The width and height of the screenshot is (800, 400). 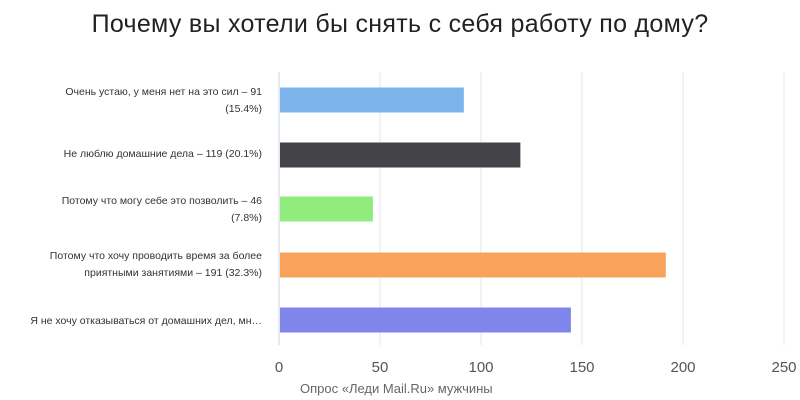 I want to click on x-tick-label: 200, so click(x=682, y=367).